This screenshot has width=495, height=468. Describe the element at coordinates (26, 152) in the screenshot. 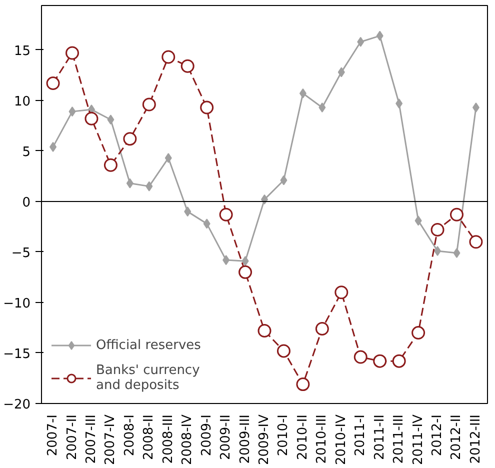

I see `y-tick-label: 5` at that location.